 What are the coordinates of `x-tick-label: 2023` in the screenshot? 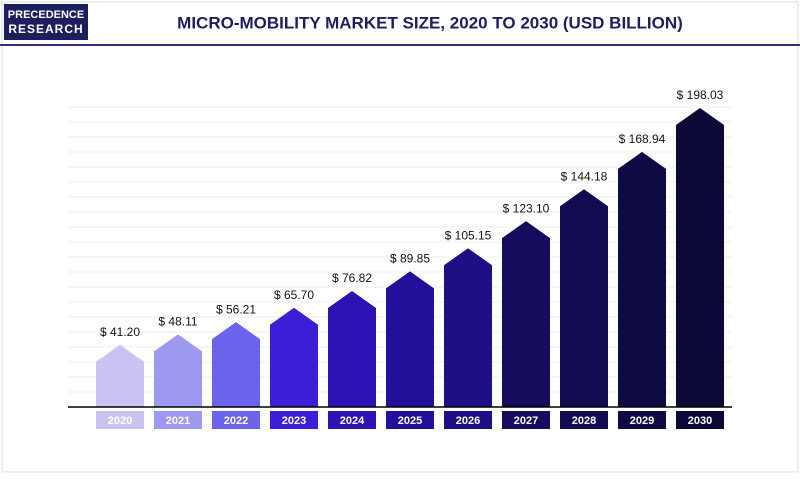 It's located at (294, 421).